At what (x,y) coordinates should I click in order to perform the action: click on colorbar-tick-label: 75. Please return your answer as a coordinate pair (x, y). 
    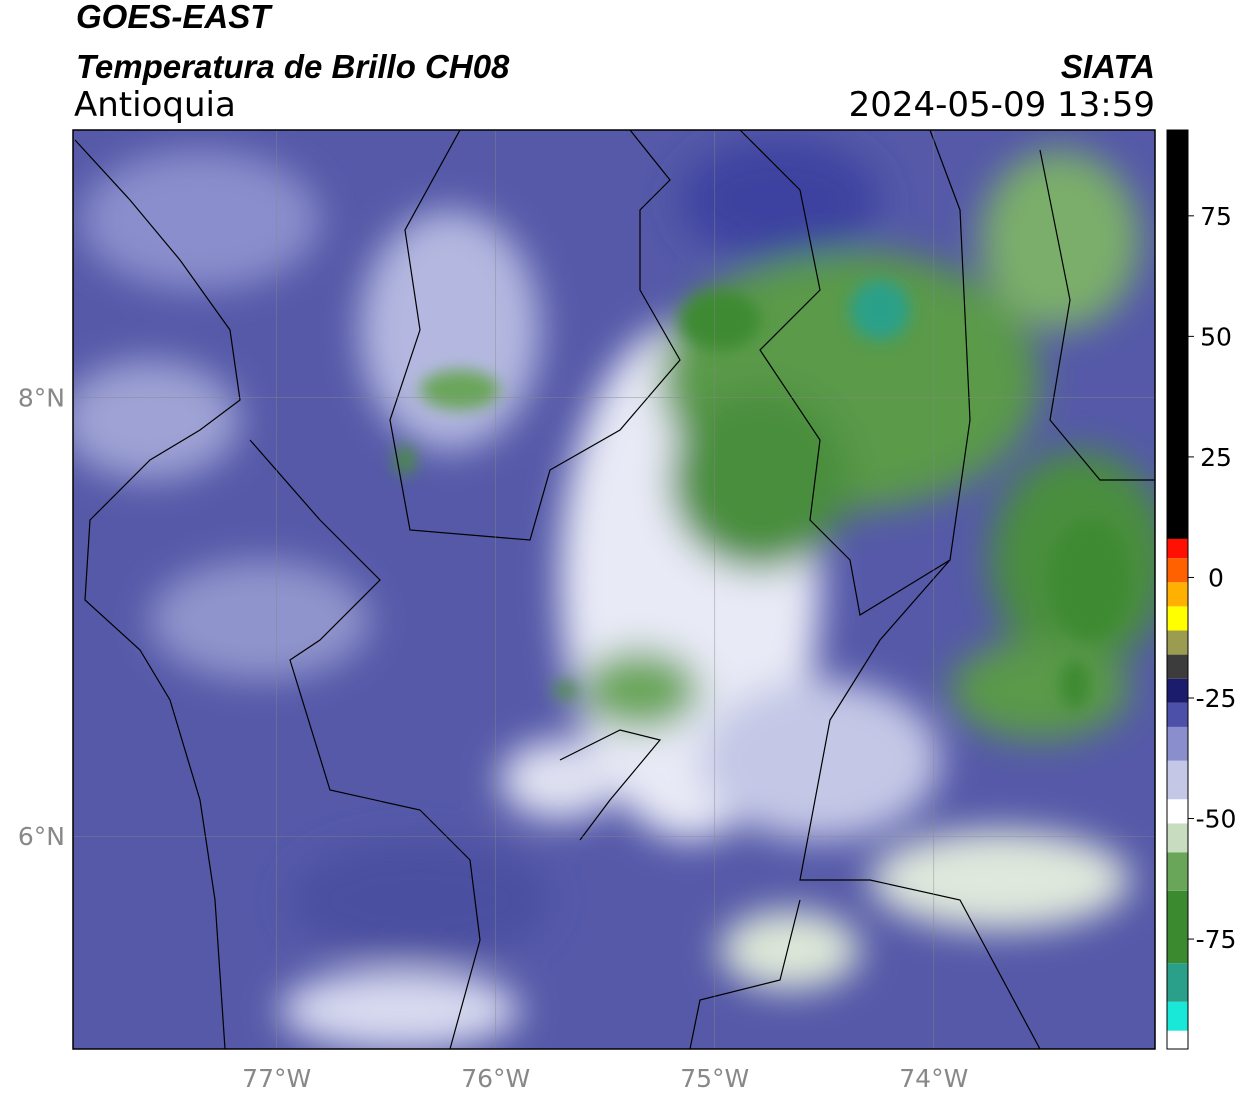
    Looking at the image, I should click on (1216, 216).